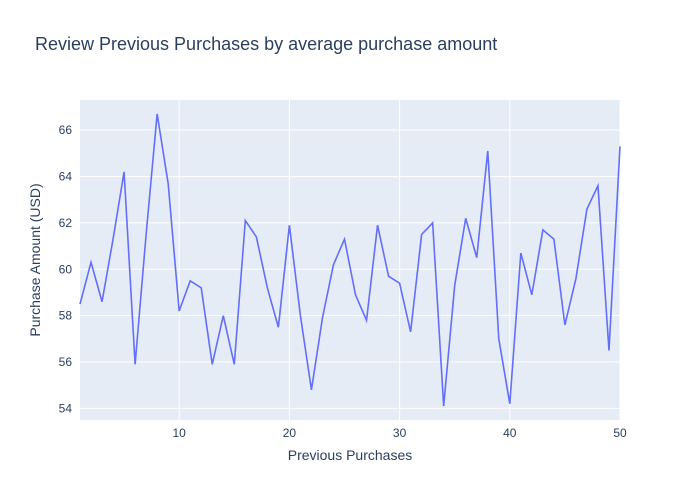 The width and height of the screenshot is (700, 500). I want to click on y-tick-label: 62, so click(66, 223).